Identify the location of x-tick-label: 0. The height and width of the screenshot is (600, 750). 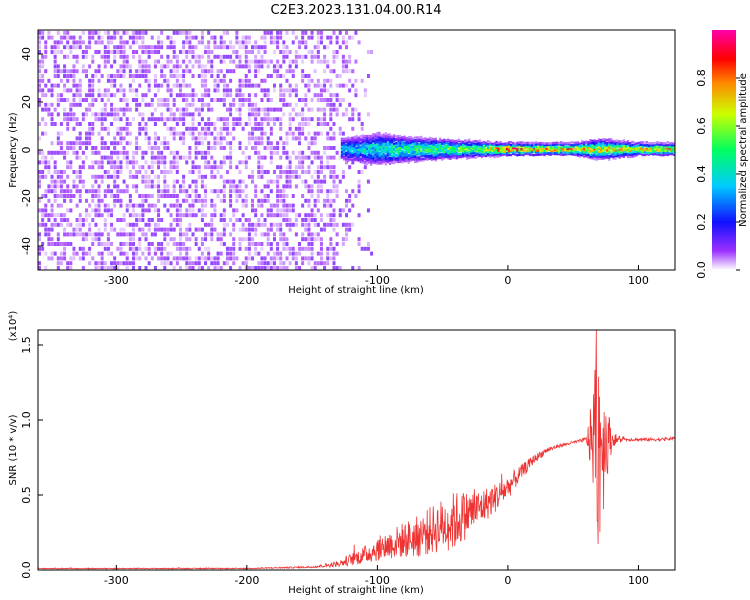
(507, 580).